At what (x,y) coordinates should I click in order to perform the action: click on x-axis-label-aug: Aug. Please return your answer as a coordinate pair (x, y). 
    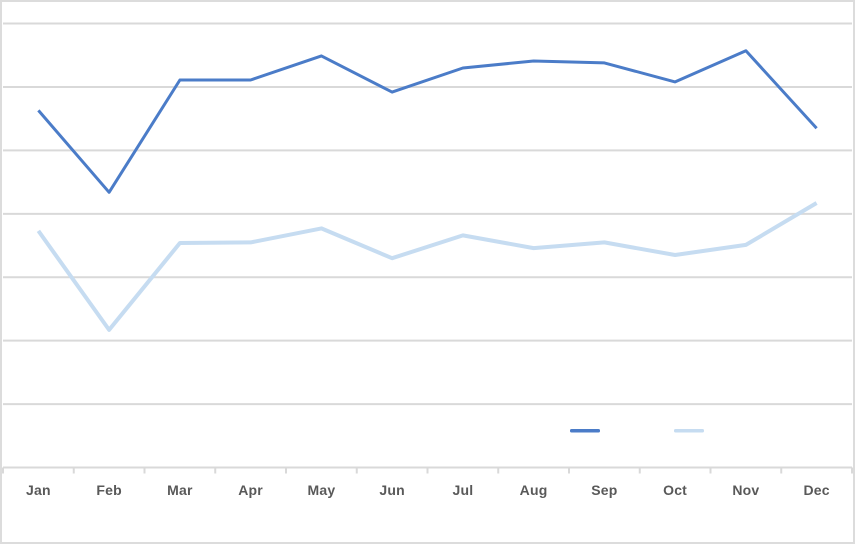
    Looking at the image, I should click on (534, 490).